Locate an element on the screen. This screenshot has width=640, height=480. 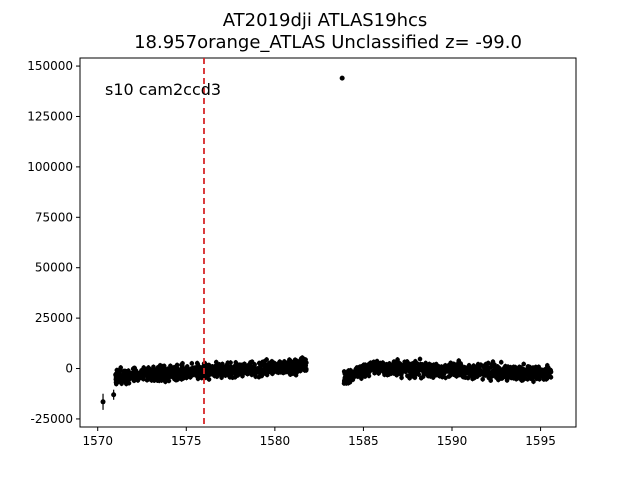
chart-title: AT2019dji ATLAS19hcs is located at coordinates (325, 20).